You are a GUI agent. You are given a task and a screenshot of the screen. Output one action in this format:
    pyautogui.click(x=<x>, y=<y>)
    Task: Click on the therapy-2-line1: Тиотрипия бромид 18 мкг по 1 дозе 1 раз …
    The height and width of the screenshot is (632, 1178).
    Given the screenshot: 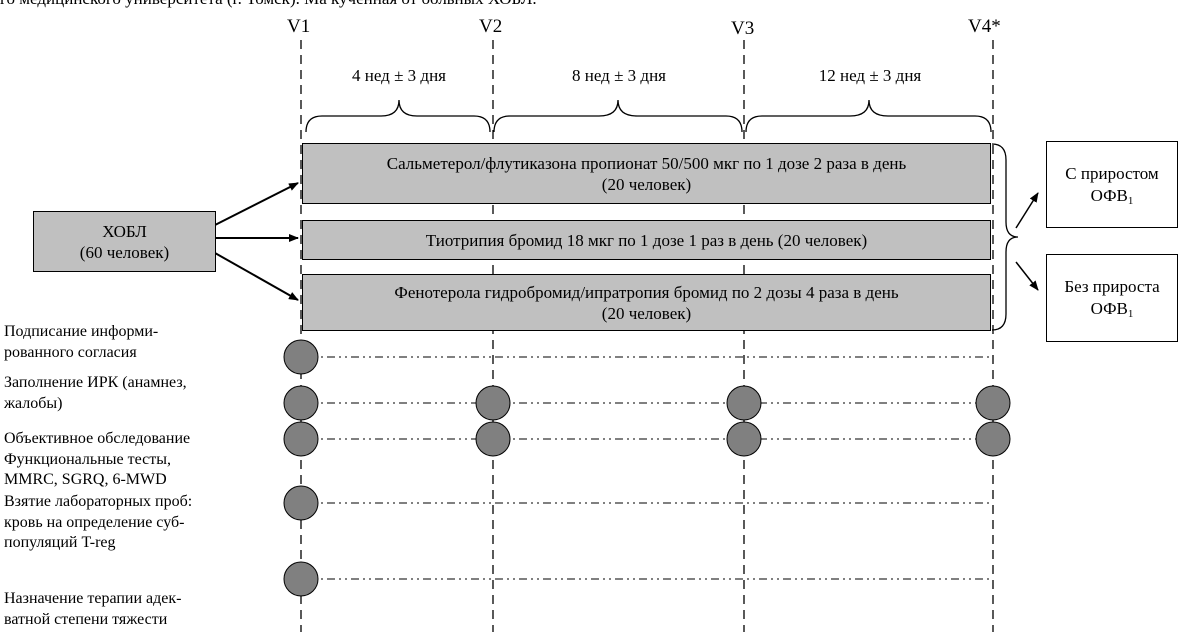 What is the action you would take?
    pyautogui.click(x=646, y=240)
    